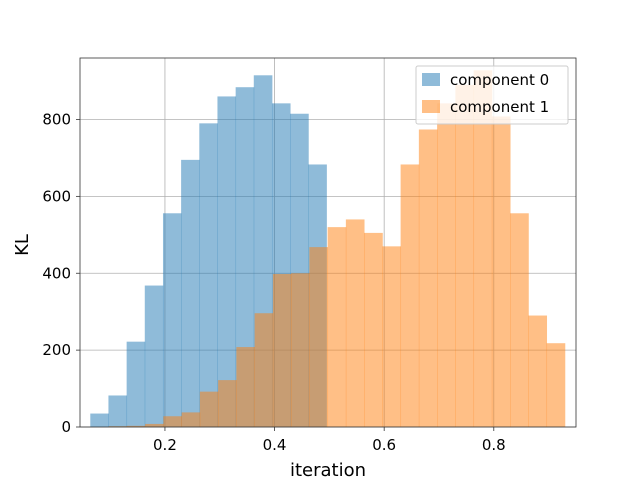 The image size is (640, 480). What do you see at coordinates (56, 196) in the screenshot?
I see `y-tick-label: 600` at bounding box center [56, 196].